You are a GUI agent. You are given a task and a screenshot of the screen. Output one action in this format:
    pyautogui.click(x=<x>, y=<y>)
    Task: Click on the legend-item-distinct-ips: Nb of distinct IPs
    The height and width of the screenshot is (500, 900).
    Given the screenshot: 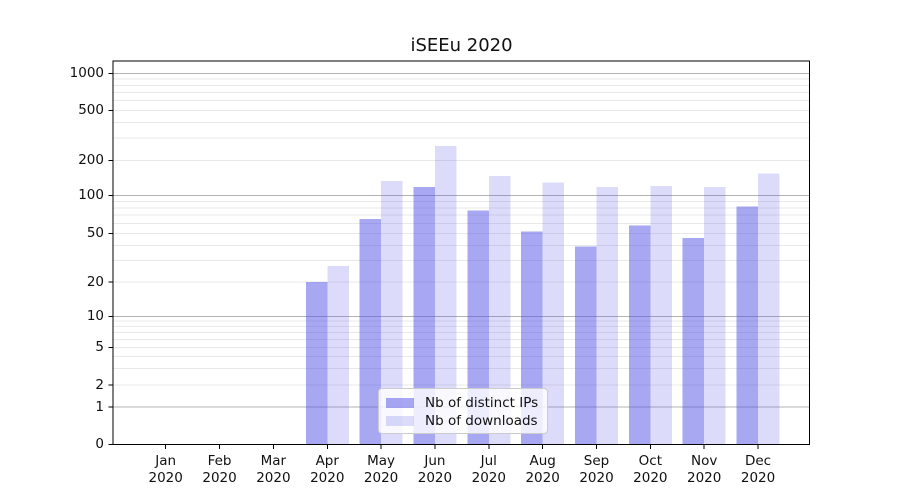 What is the action you would take?
    pyautogui.click(x=462, y=403)
    